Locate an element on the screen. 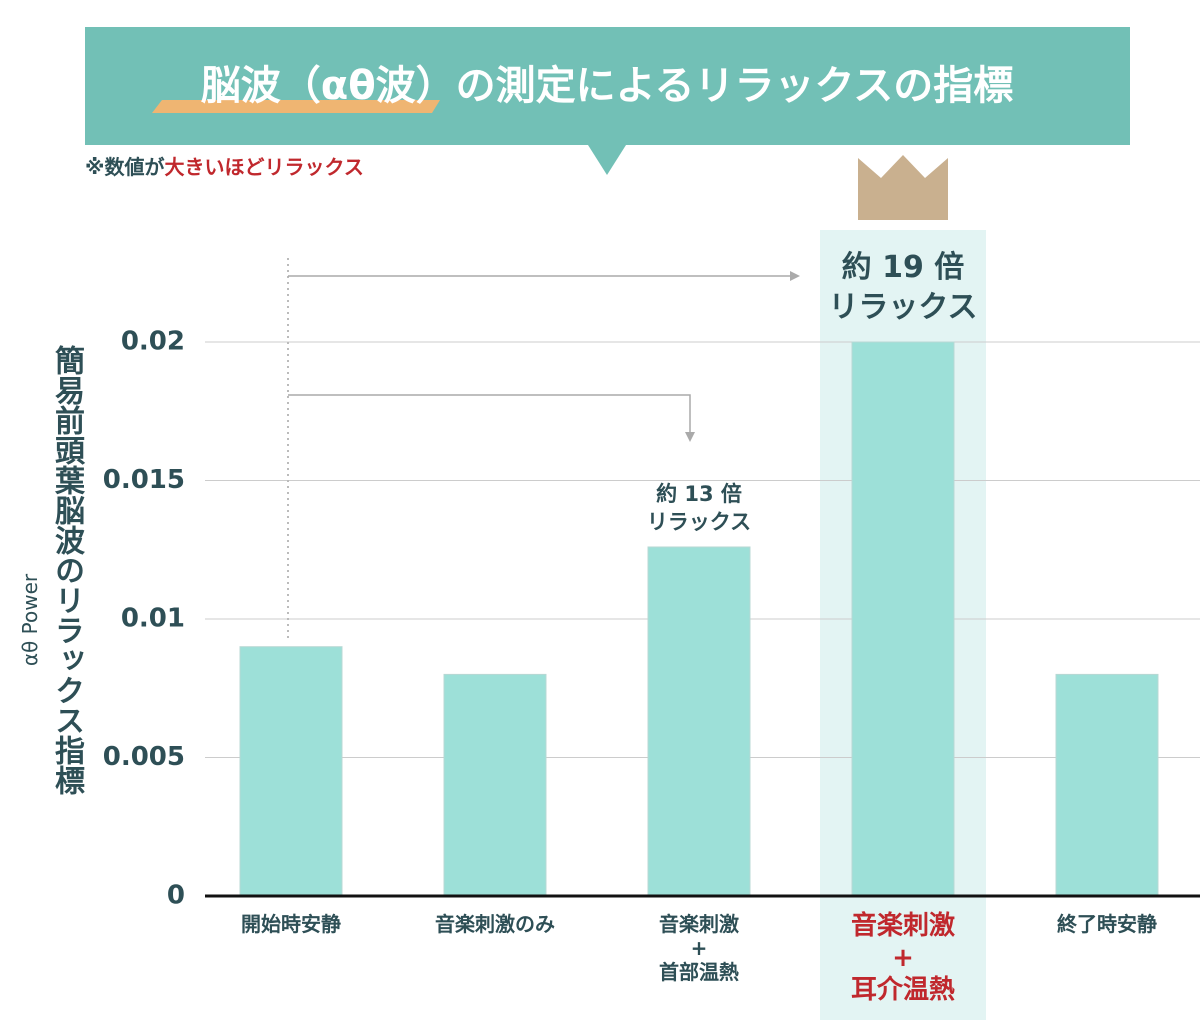  note-highlight: 大きいほどリラックス is located at coordinates (263, 167).